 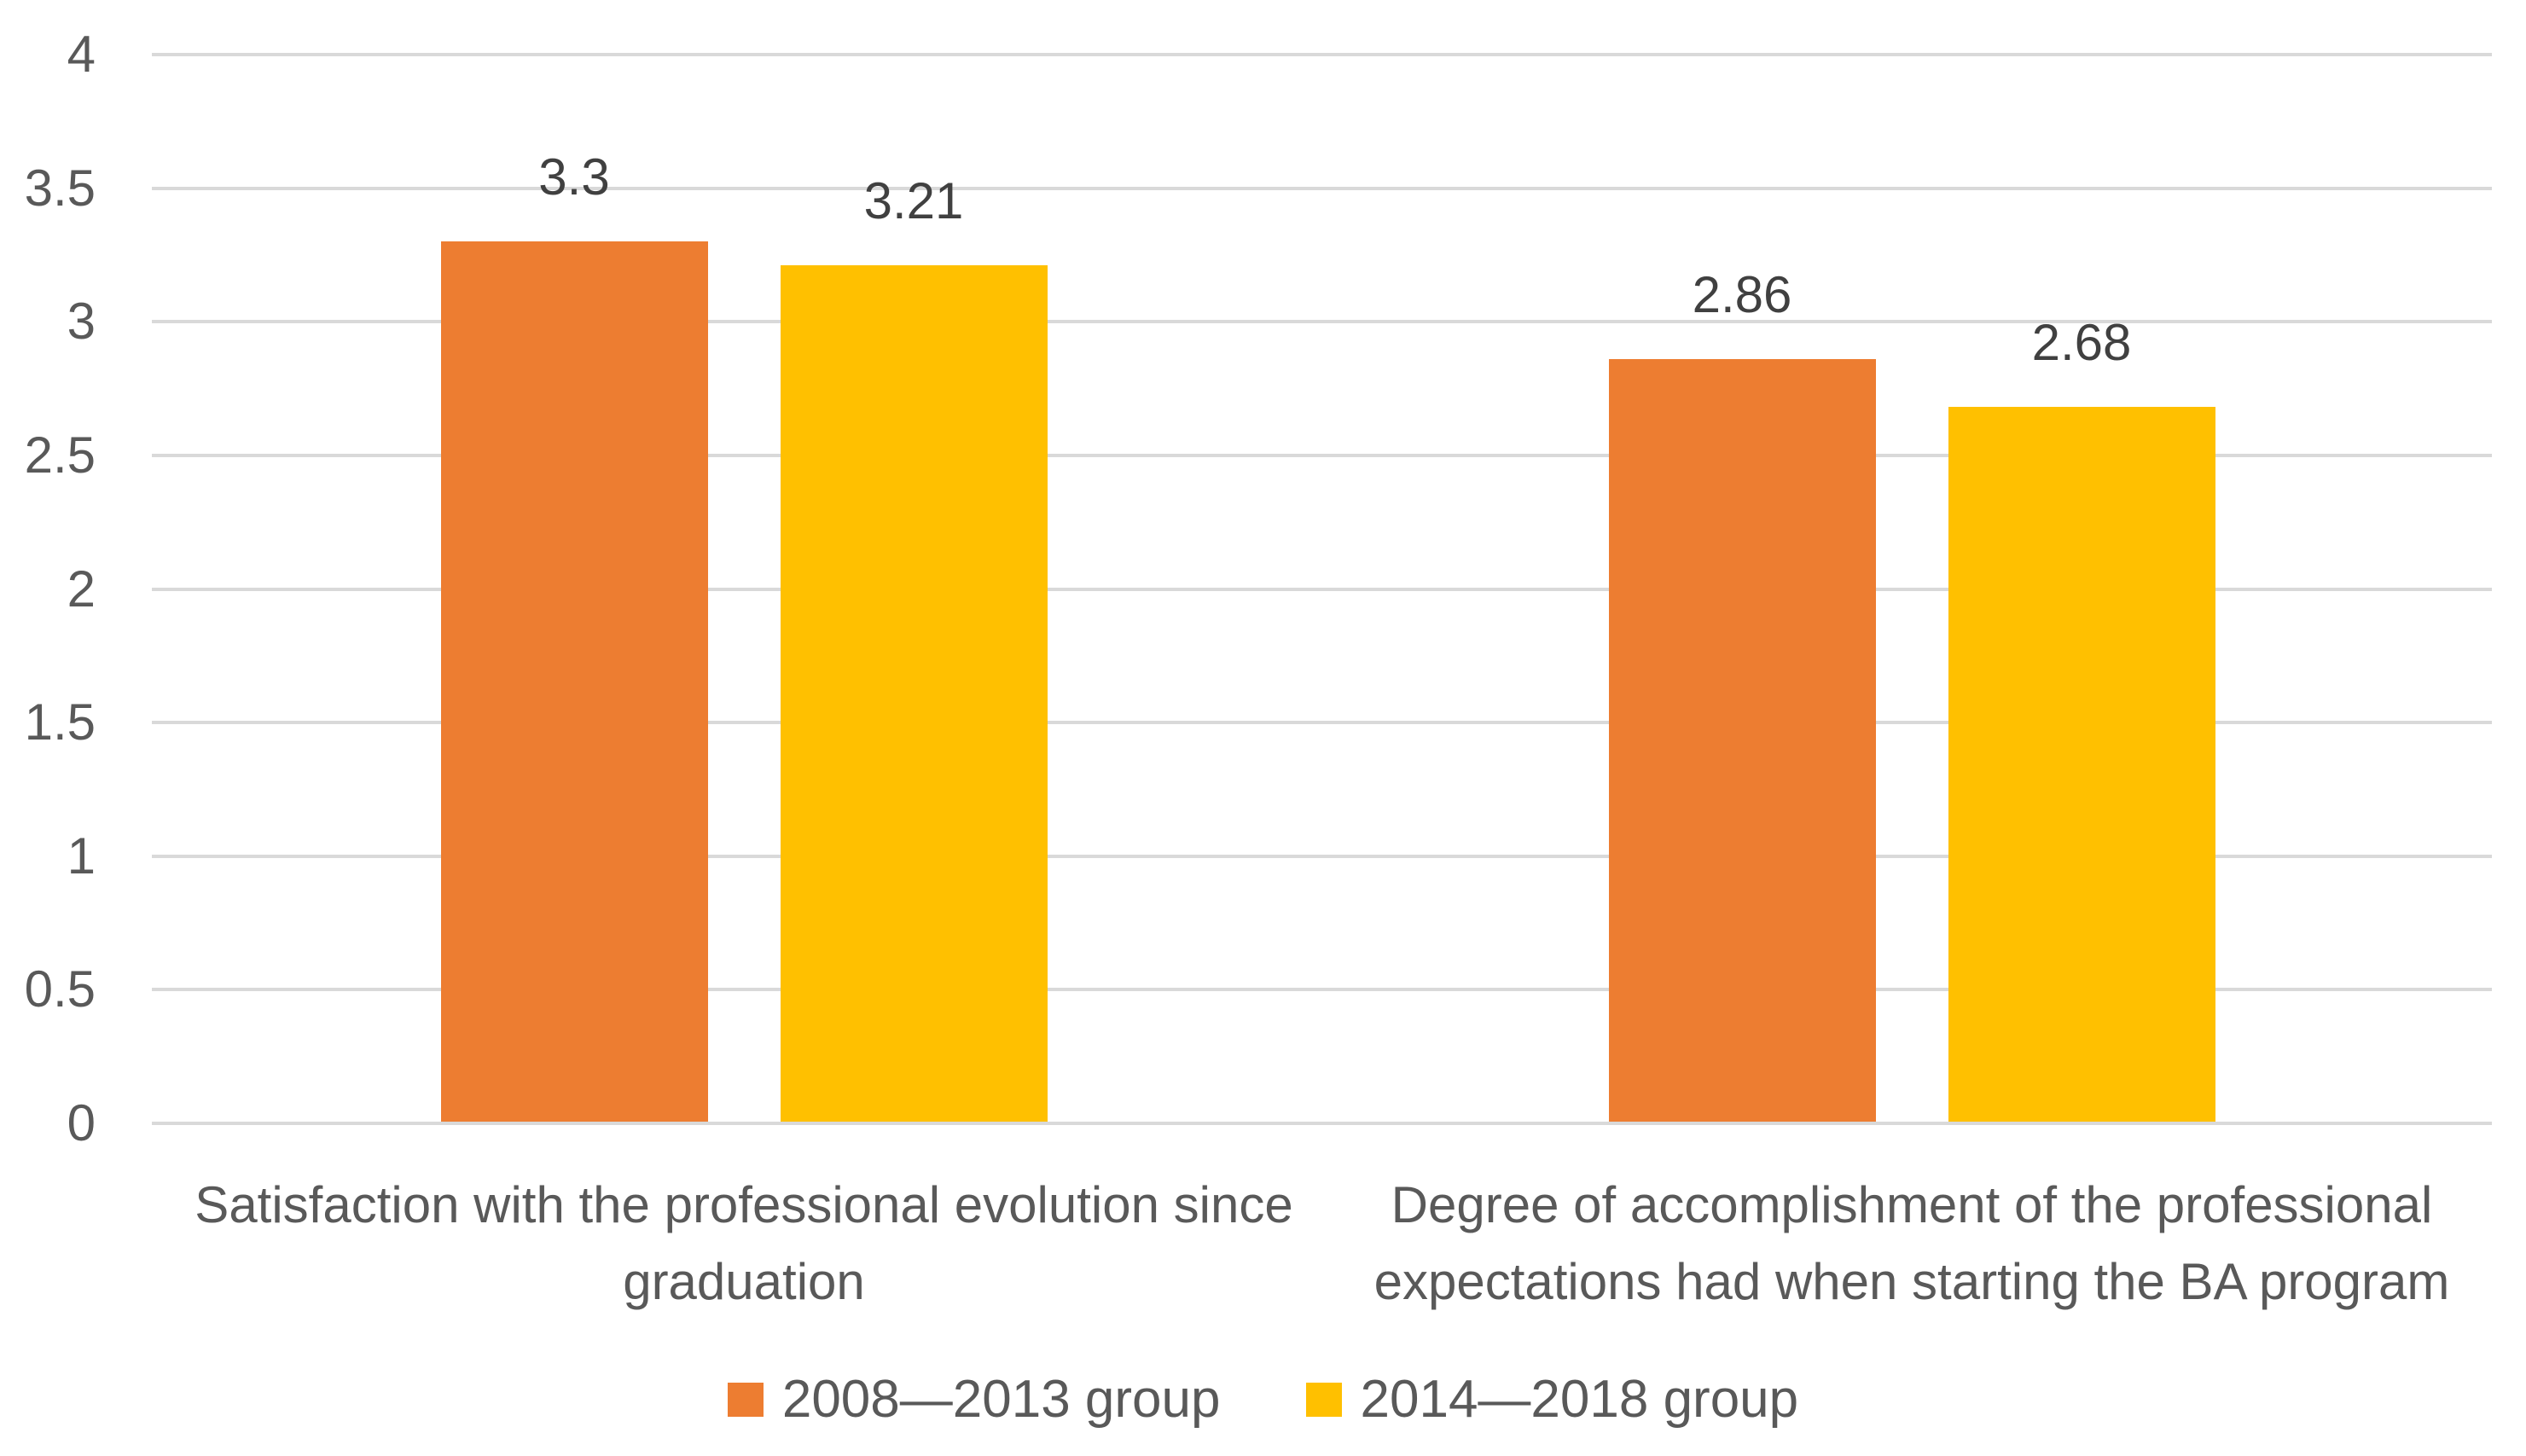 What do you see at coordinates (1263, 1400) in the screenshot?
I see `legend: 2008—2013 group 2014—2018 group` at bounding box center [1263, 1400].